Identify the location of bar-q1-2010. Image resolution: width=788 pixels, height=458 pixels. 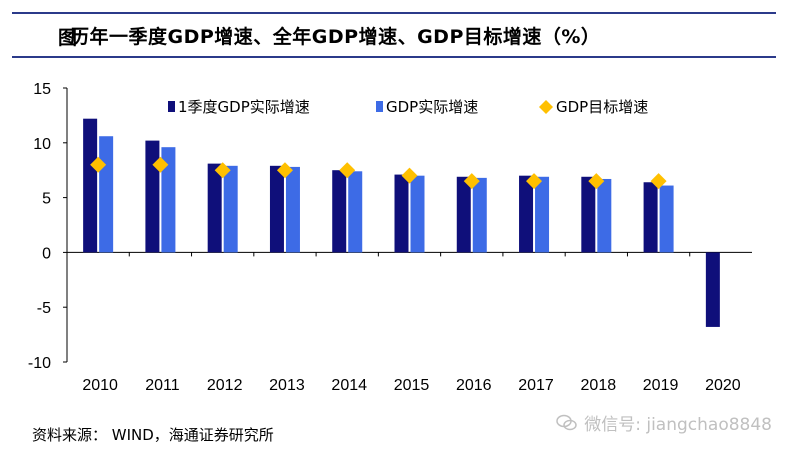
(90, 185).